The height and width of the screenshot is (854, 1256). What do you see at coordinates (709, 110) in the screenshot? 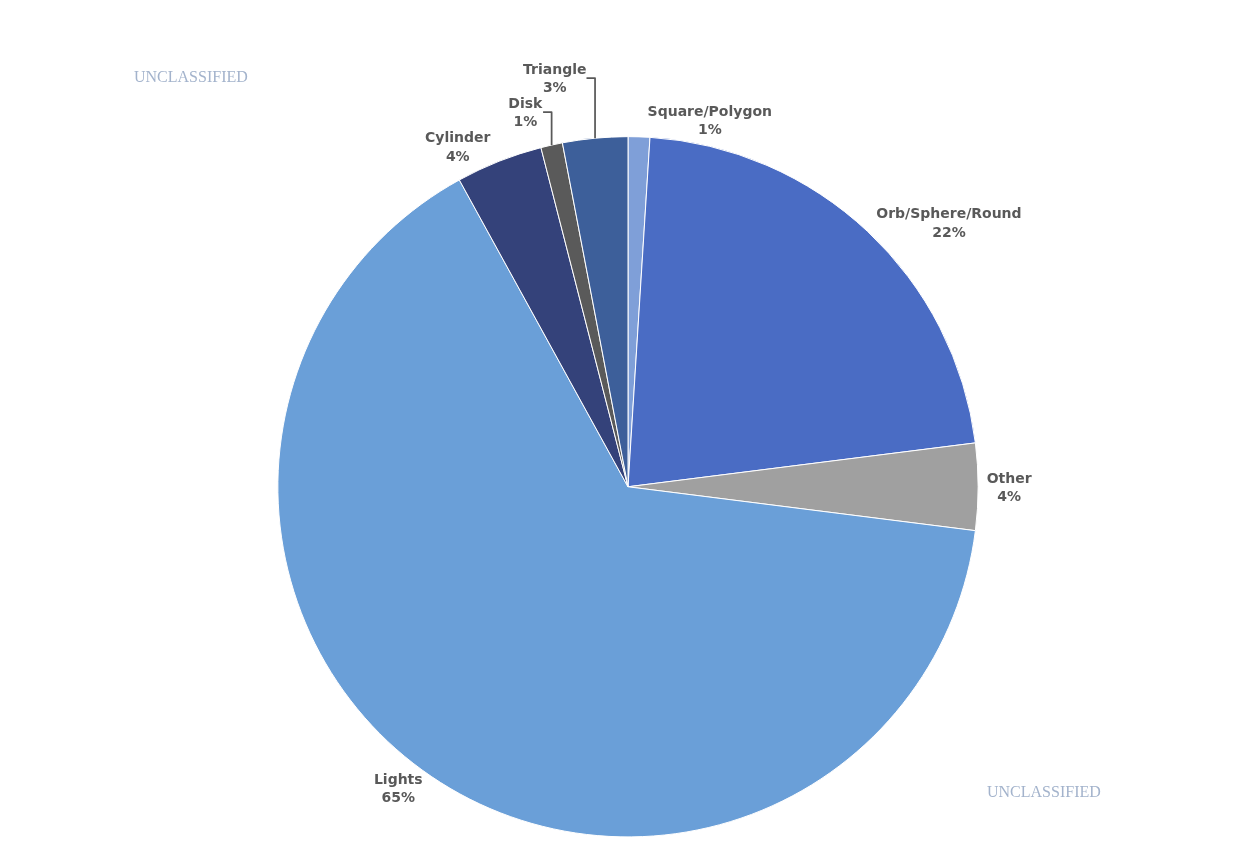
I see `slice-label: Square/Polygon` at bounding box center [709, 110].